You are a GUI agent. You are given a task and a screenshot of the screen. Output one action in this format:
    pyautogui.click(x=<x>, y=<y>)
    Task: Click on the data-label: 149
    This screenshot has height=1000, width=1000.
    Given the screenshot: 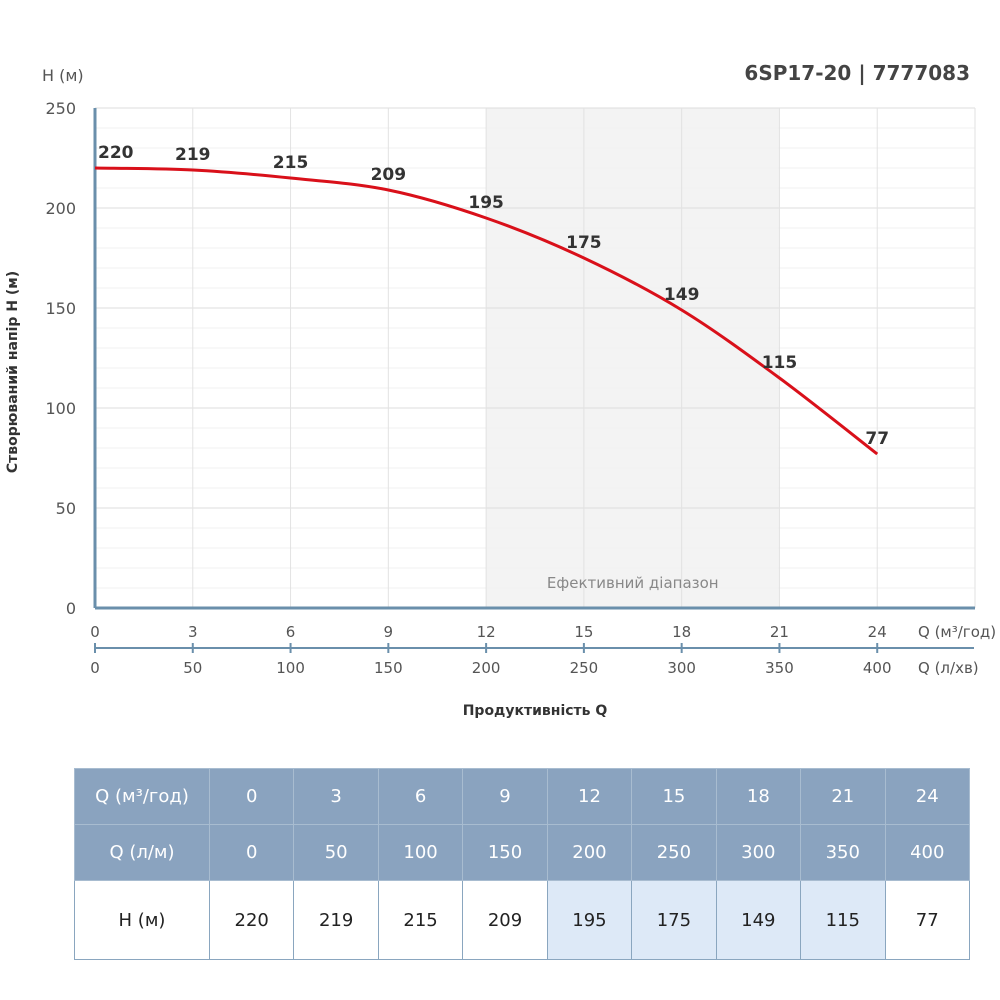 What is the action you would take?
    pyautogui.click(x=682, y=295)
    